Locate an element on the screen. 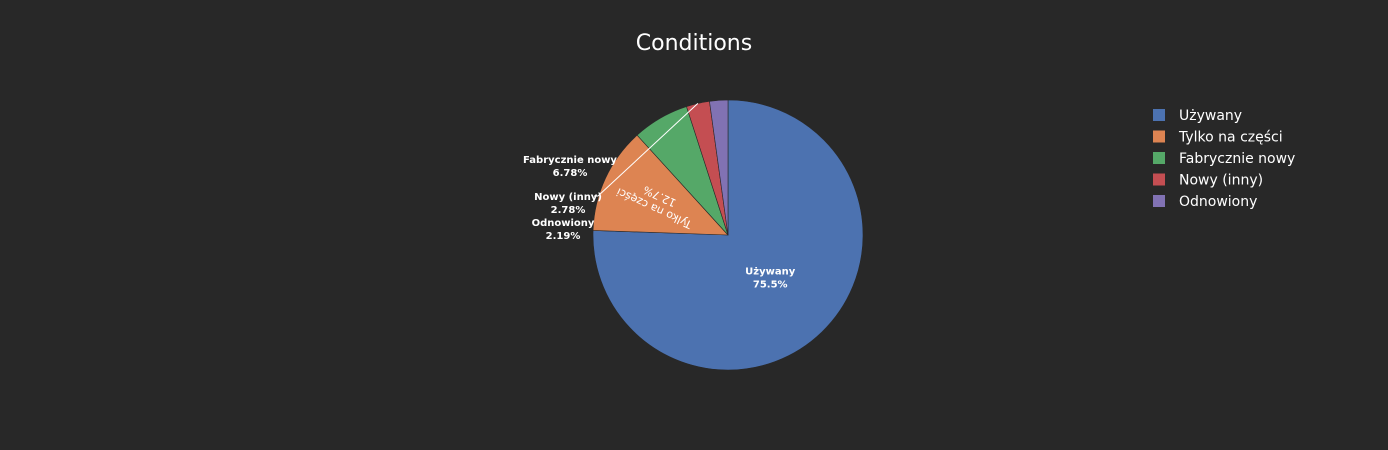 Image resolution: width=1388 pixels, height=450 pixels. label-nowy-inny-name: Nowy (inny) is located at coordinates (568, 197).